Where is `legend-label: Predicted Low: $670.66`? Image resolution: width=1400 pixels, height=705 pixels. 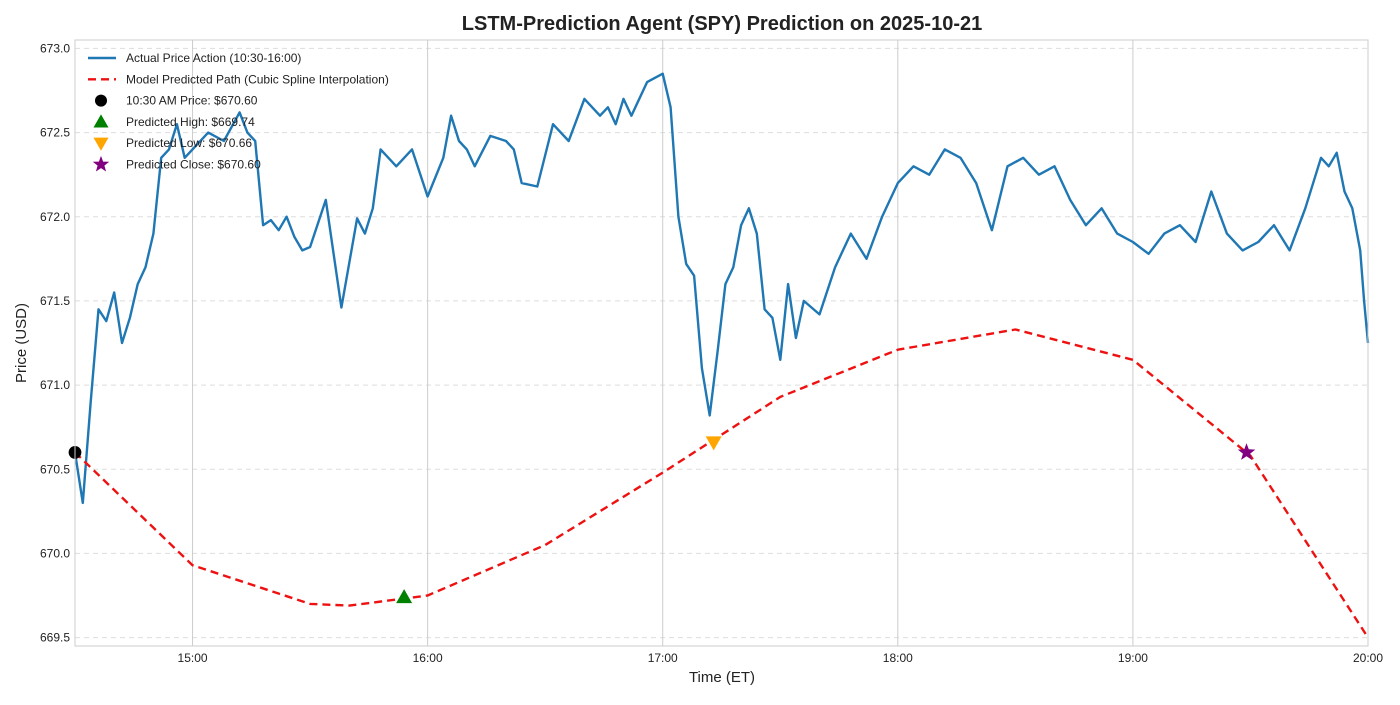
legend-label: Predicted Low: $670.66 is located at coordinates (189, 143).